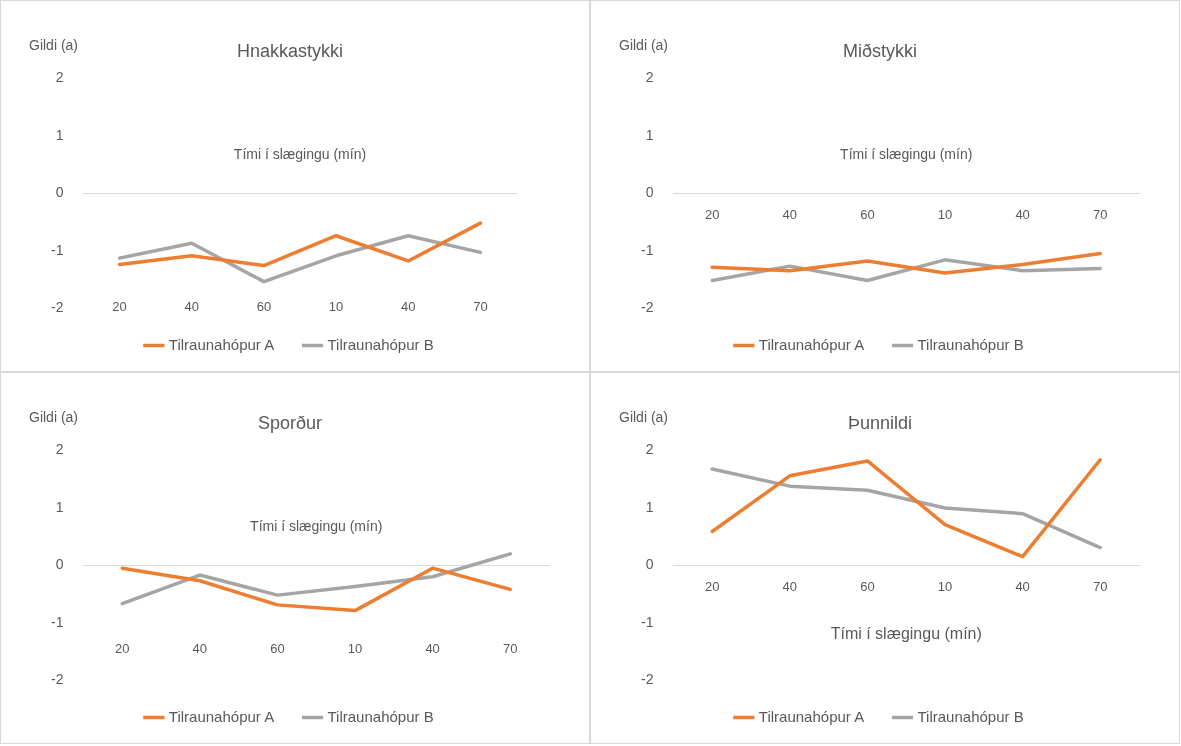 The width and height of the screenshot is (1181, 746). Describe the element at coordinates (880, 422) in the screenshot. I see `chart-title: Þunnildi` at that location.